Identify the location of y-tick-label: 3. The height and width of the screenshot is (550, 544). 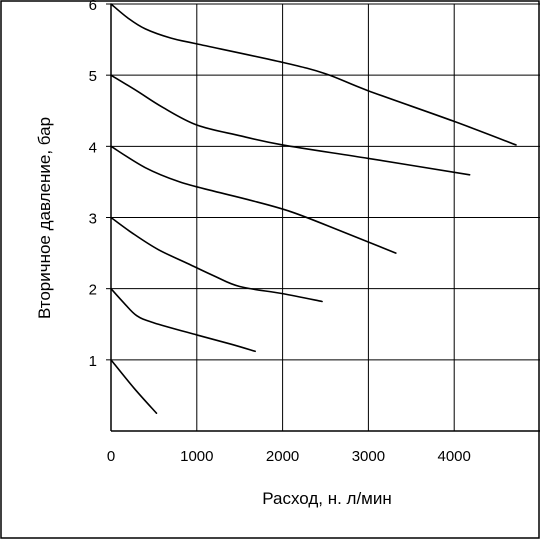
(93, 219).